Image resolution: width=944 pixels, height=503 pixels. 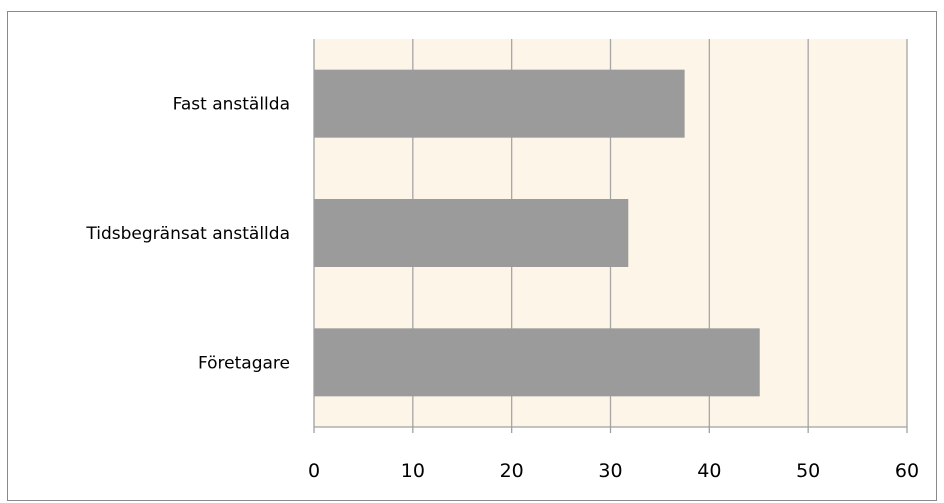 I want to click on x-tick-label: 30, so click(x=610, y=471).